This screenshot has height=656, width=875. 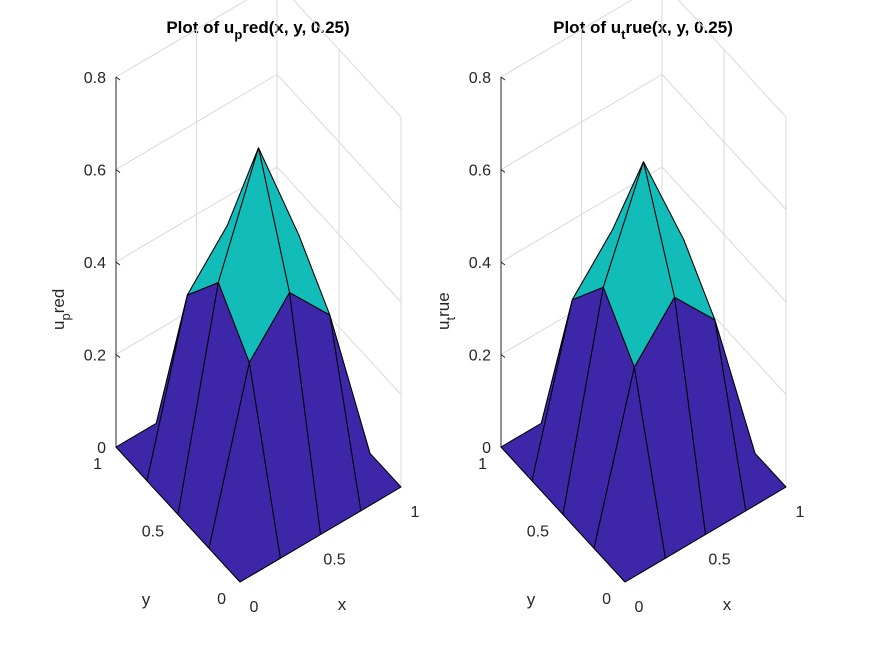 What do you see at coordinates (643, 30) in the screenshot?
I see `chart-title-u-true: Plot of utrue(x, y, 0.25)` at bounding box center [643, 30].